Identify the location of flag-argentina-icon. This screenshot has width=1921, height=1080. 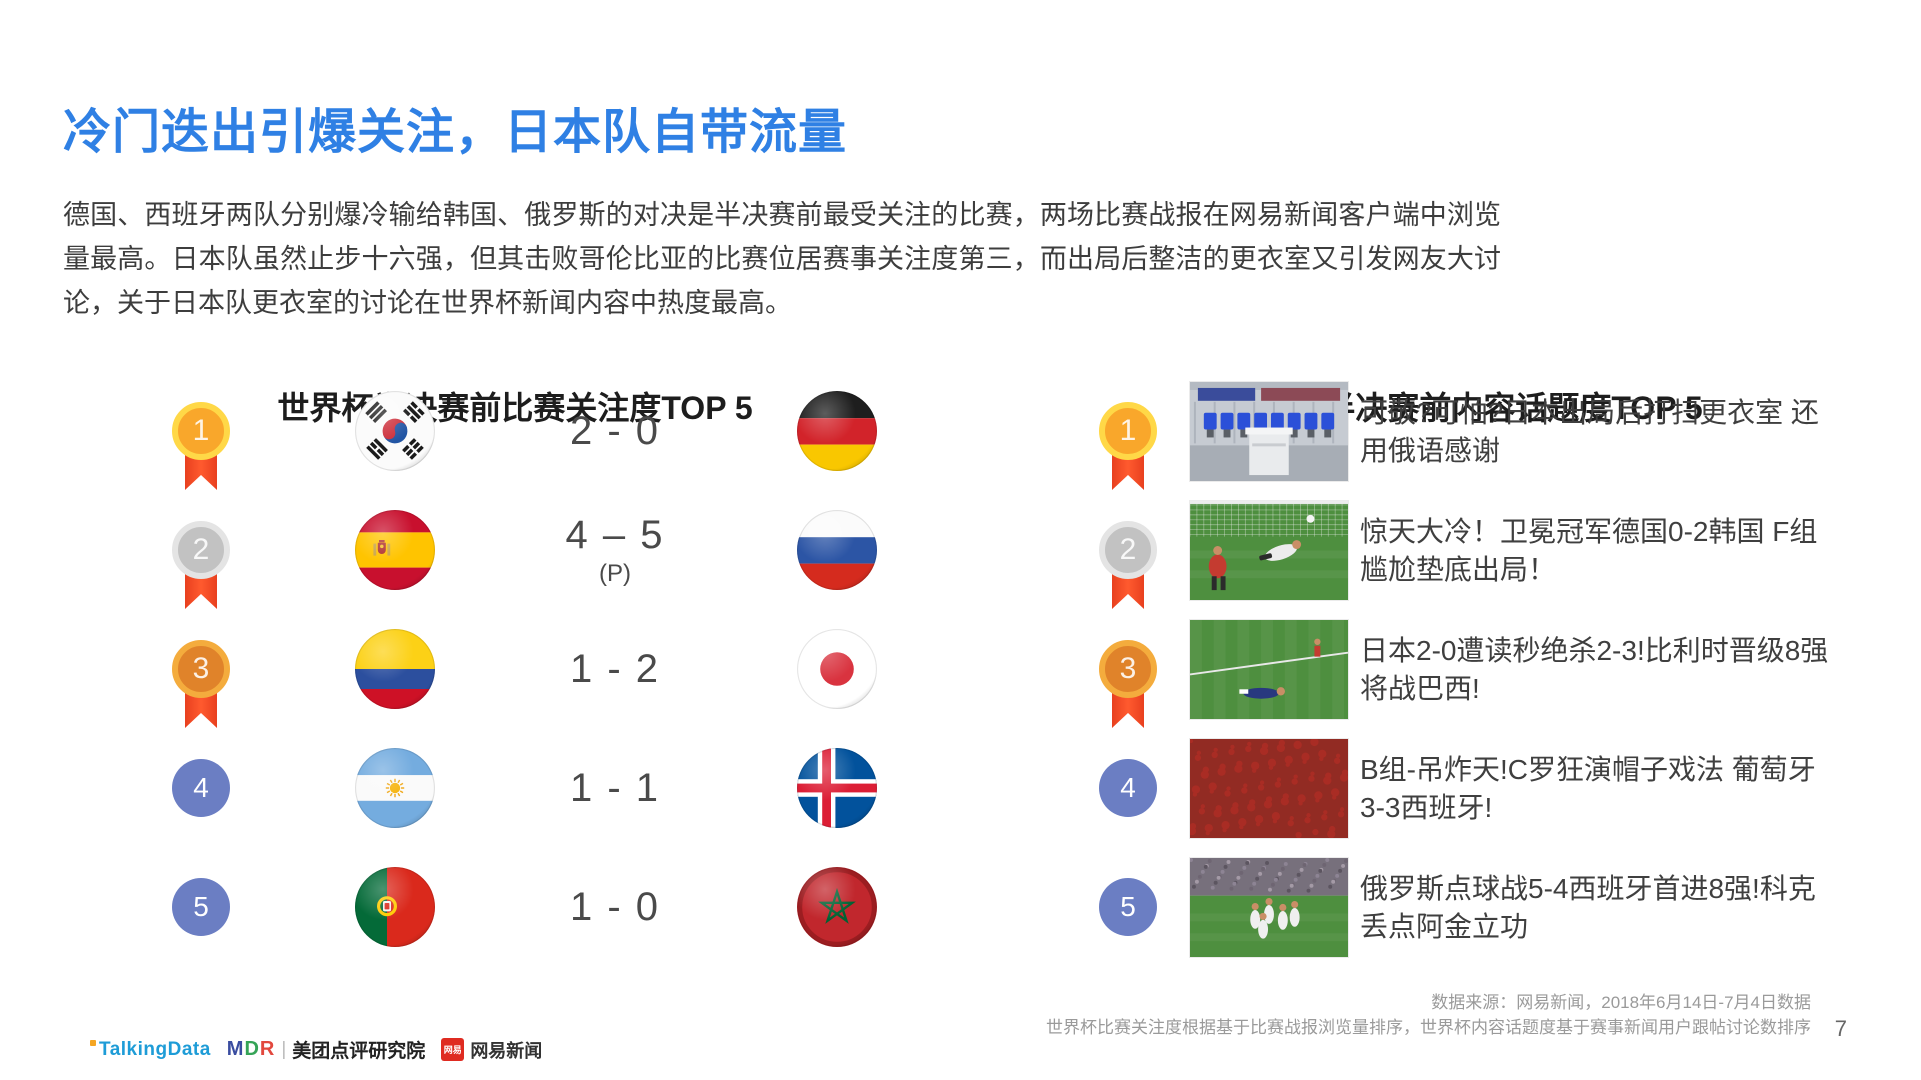
(395, 788).